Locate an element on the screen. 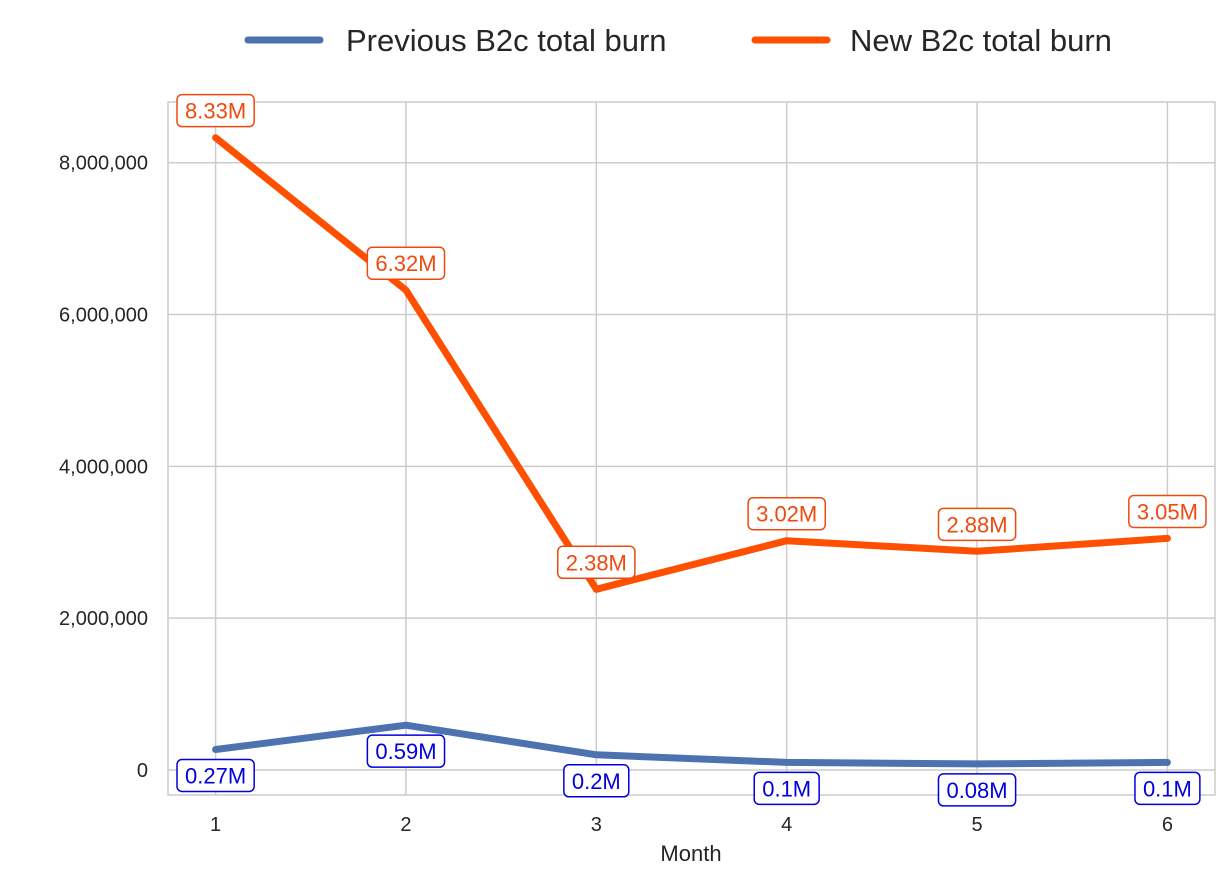  y-axis: 0 2,000,000 4,000,000 6,000,000 8,000,000 is located at coordinates (103, 467).